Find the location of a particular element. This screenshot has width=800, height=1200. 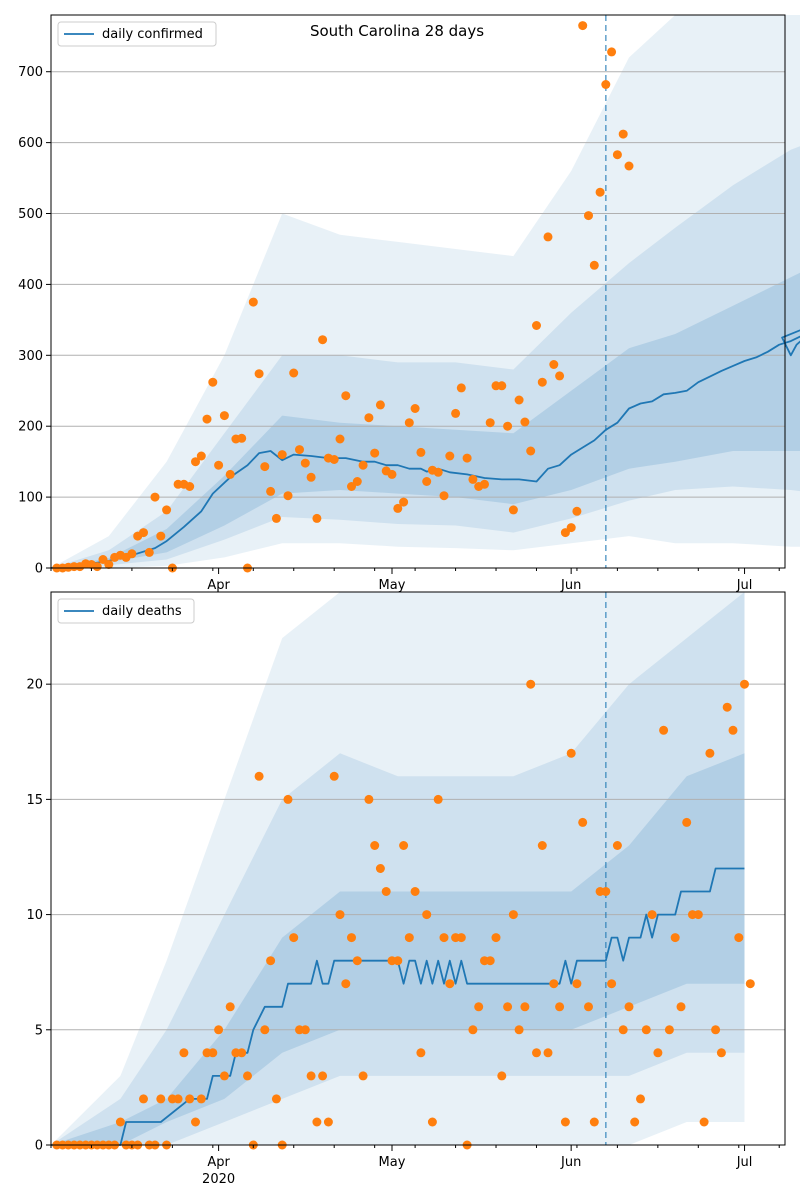

deaths-legend: daily deaths is located at coordinates (126, 611).